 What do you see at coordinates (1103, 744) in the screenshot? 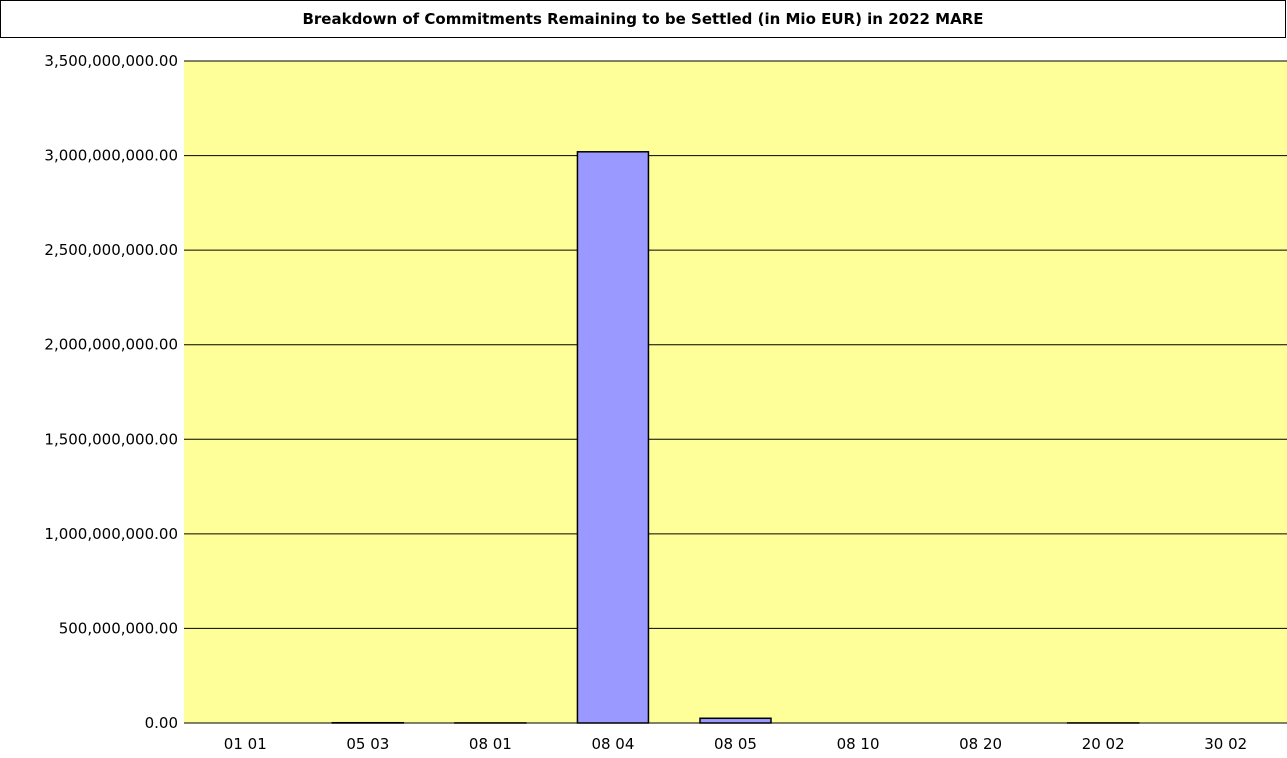
I see `x-tick-label: 20 02` at bounding box center [1103, 744].